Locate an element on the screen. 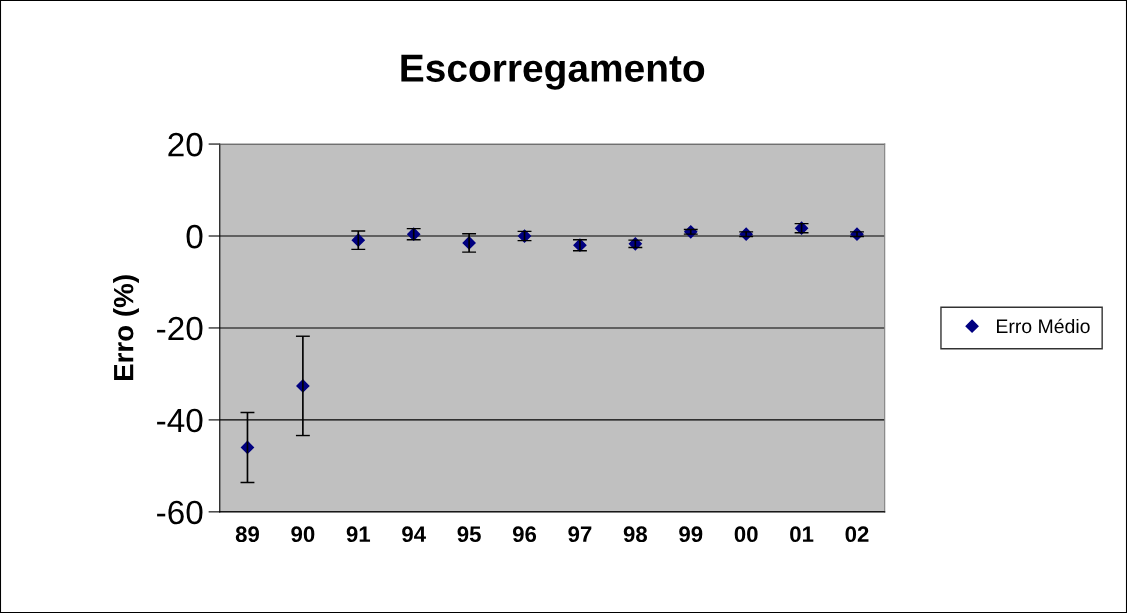 This screenshot has width=1127, height=613. x-tick-label: 94 is located at coordinates (414, 534).